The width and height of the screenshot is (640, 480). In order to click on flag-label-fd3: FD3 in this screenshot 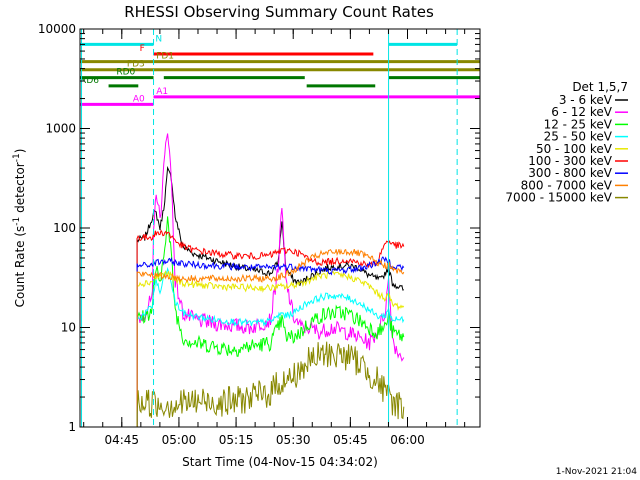, I will do `click(136, 65)`.